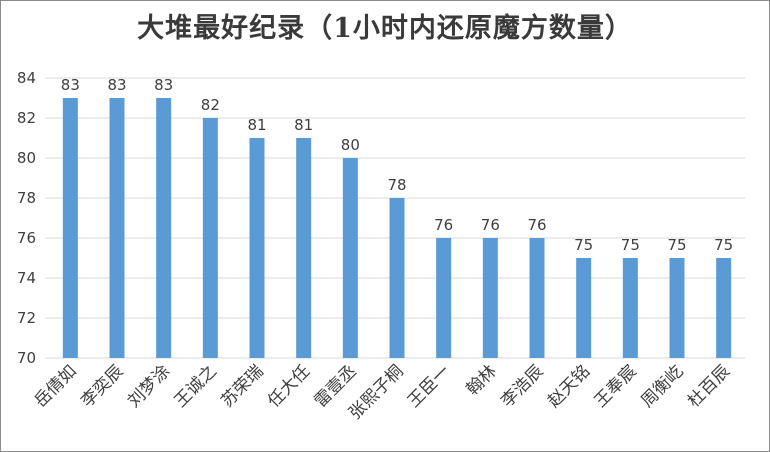 The width and height of the screenshot is (770, 452). Describe the element at coordinates (26, 318) in the screenshot. I see `y-tick-label: 72` at that location.